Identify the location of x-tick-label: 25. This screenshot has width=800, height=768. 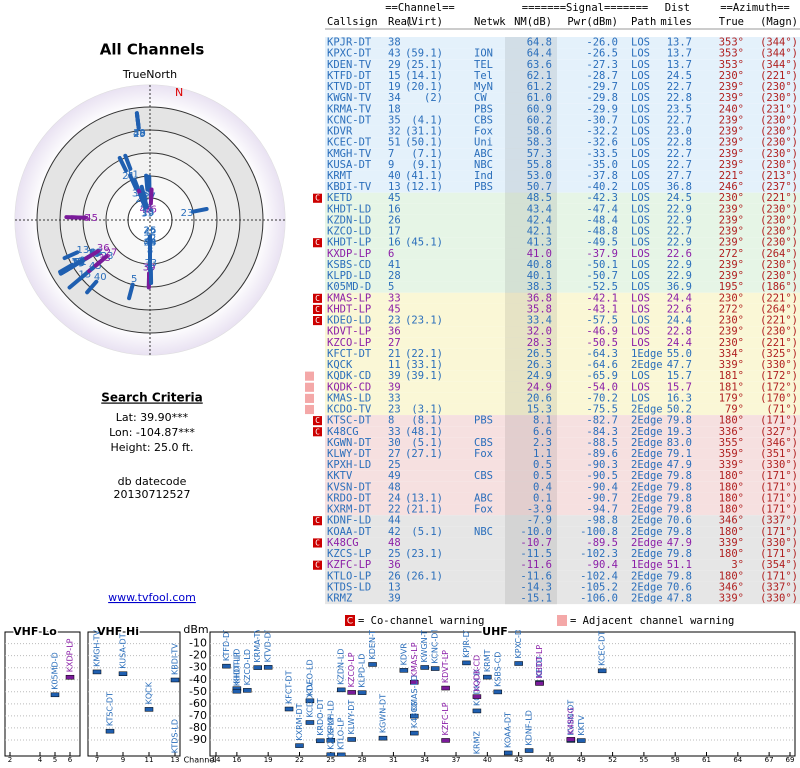
(330, 760).